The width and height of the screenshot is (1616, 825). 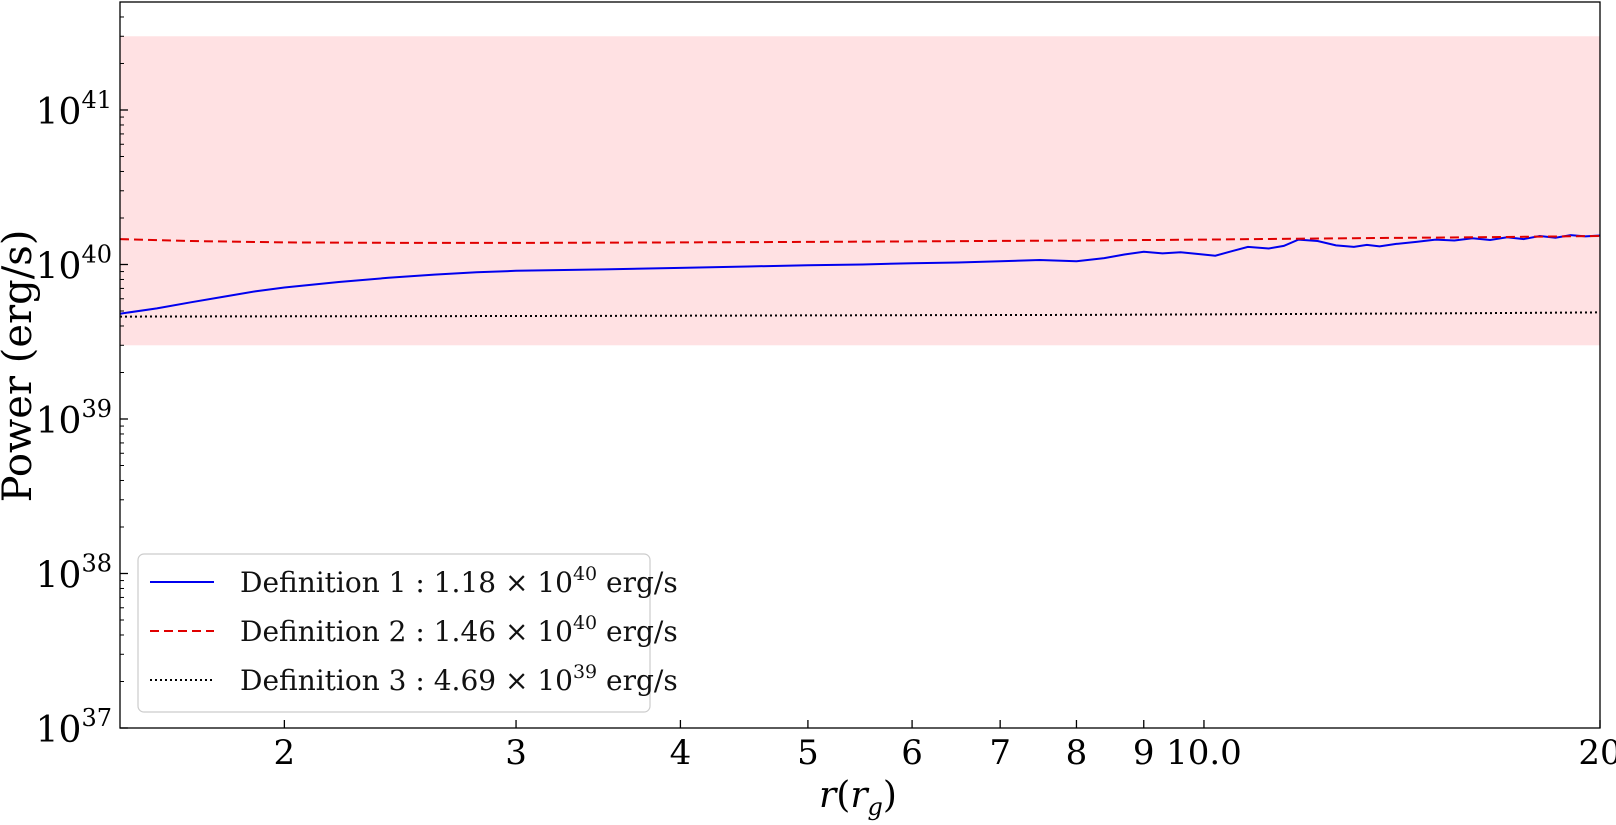 What do you see at coordinates (875, 807) in the screenshot?
I see `x-axis-label-sub: g` at bounding box center [875, 807].